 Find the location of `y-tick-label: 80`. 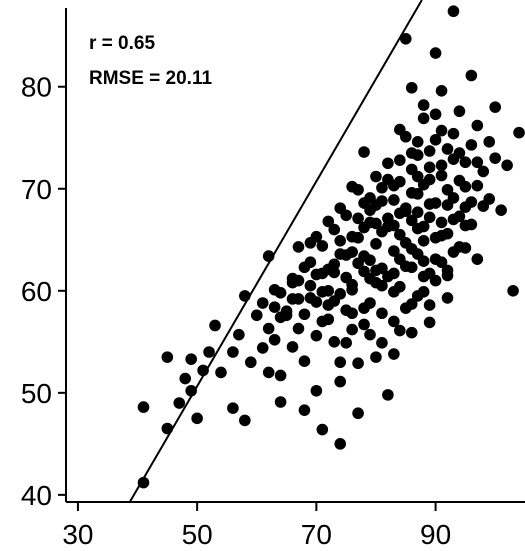

y-tick-label: 80 is located at coordinates (36, 87).